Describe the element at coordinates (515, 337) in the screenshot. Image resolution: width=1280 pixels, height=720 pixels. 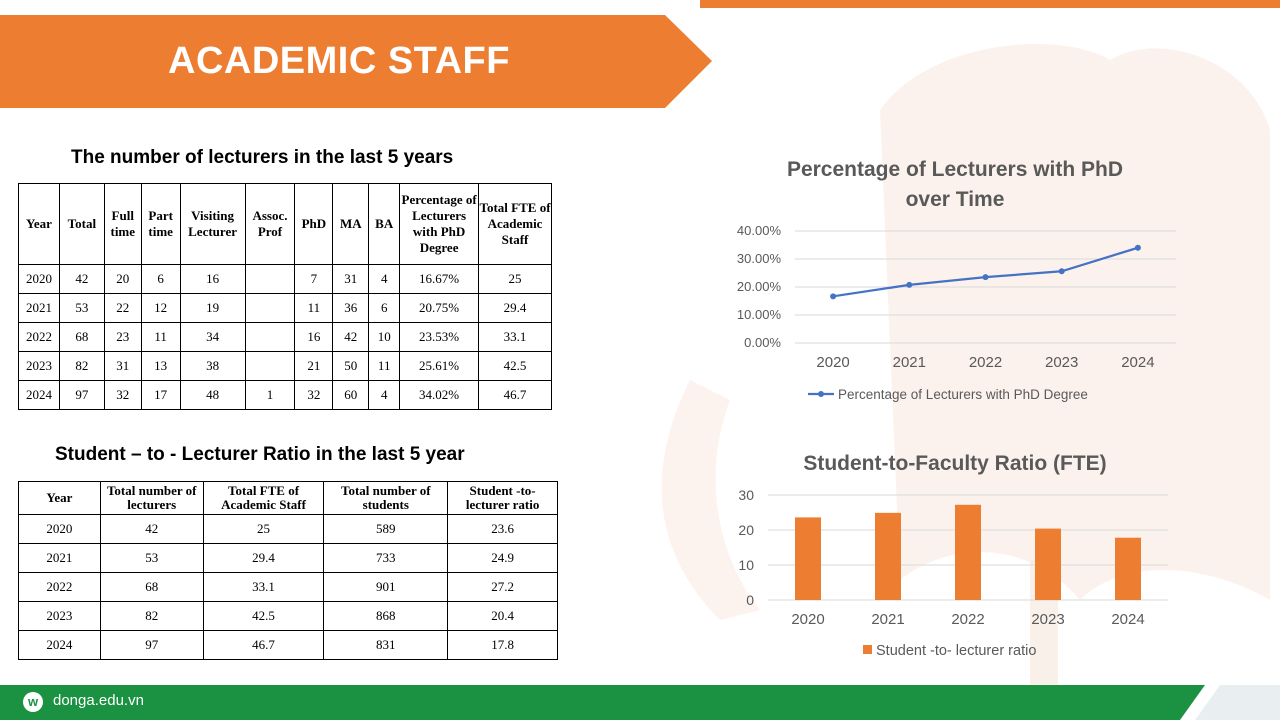
I see `table-cell: 33.1` at that location.